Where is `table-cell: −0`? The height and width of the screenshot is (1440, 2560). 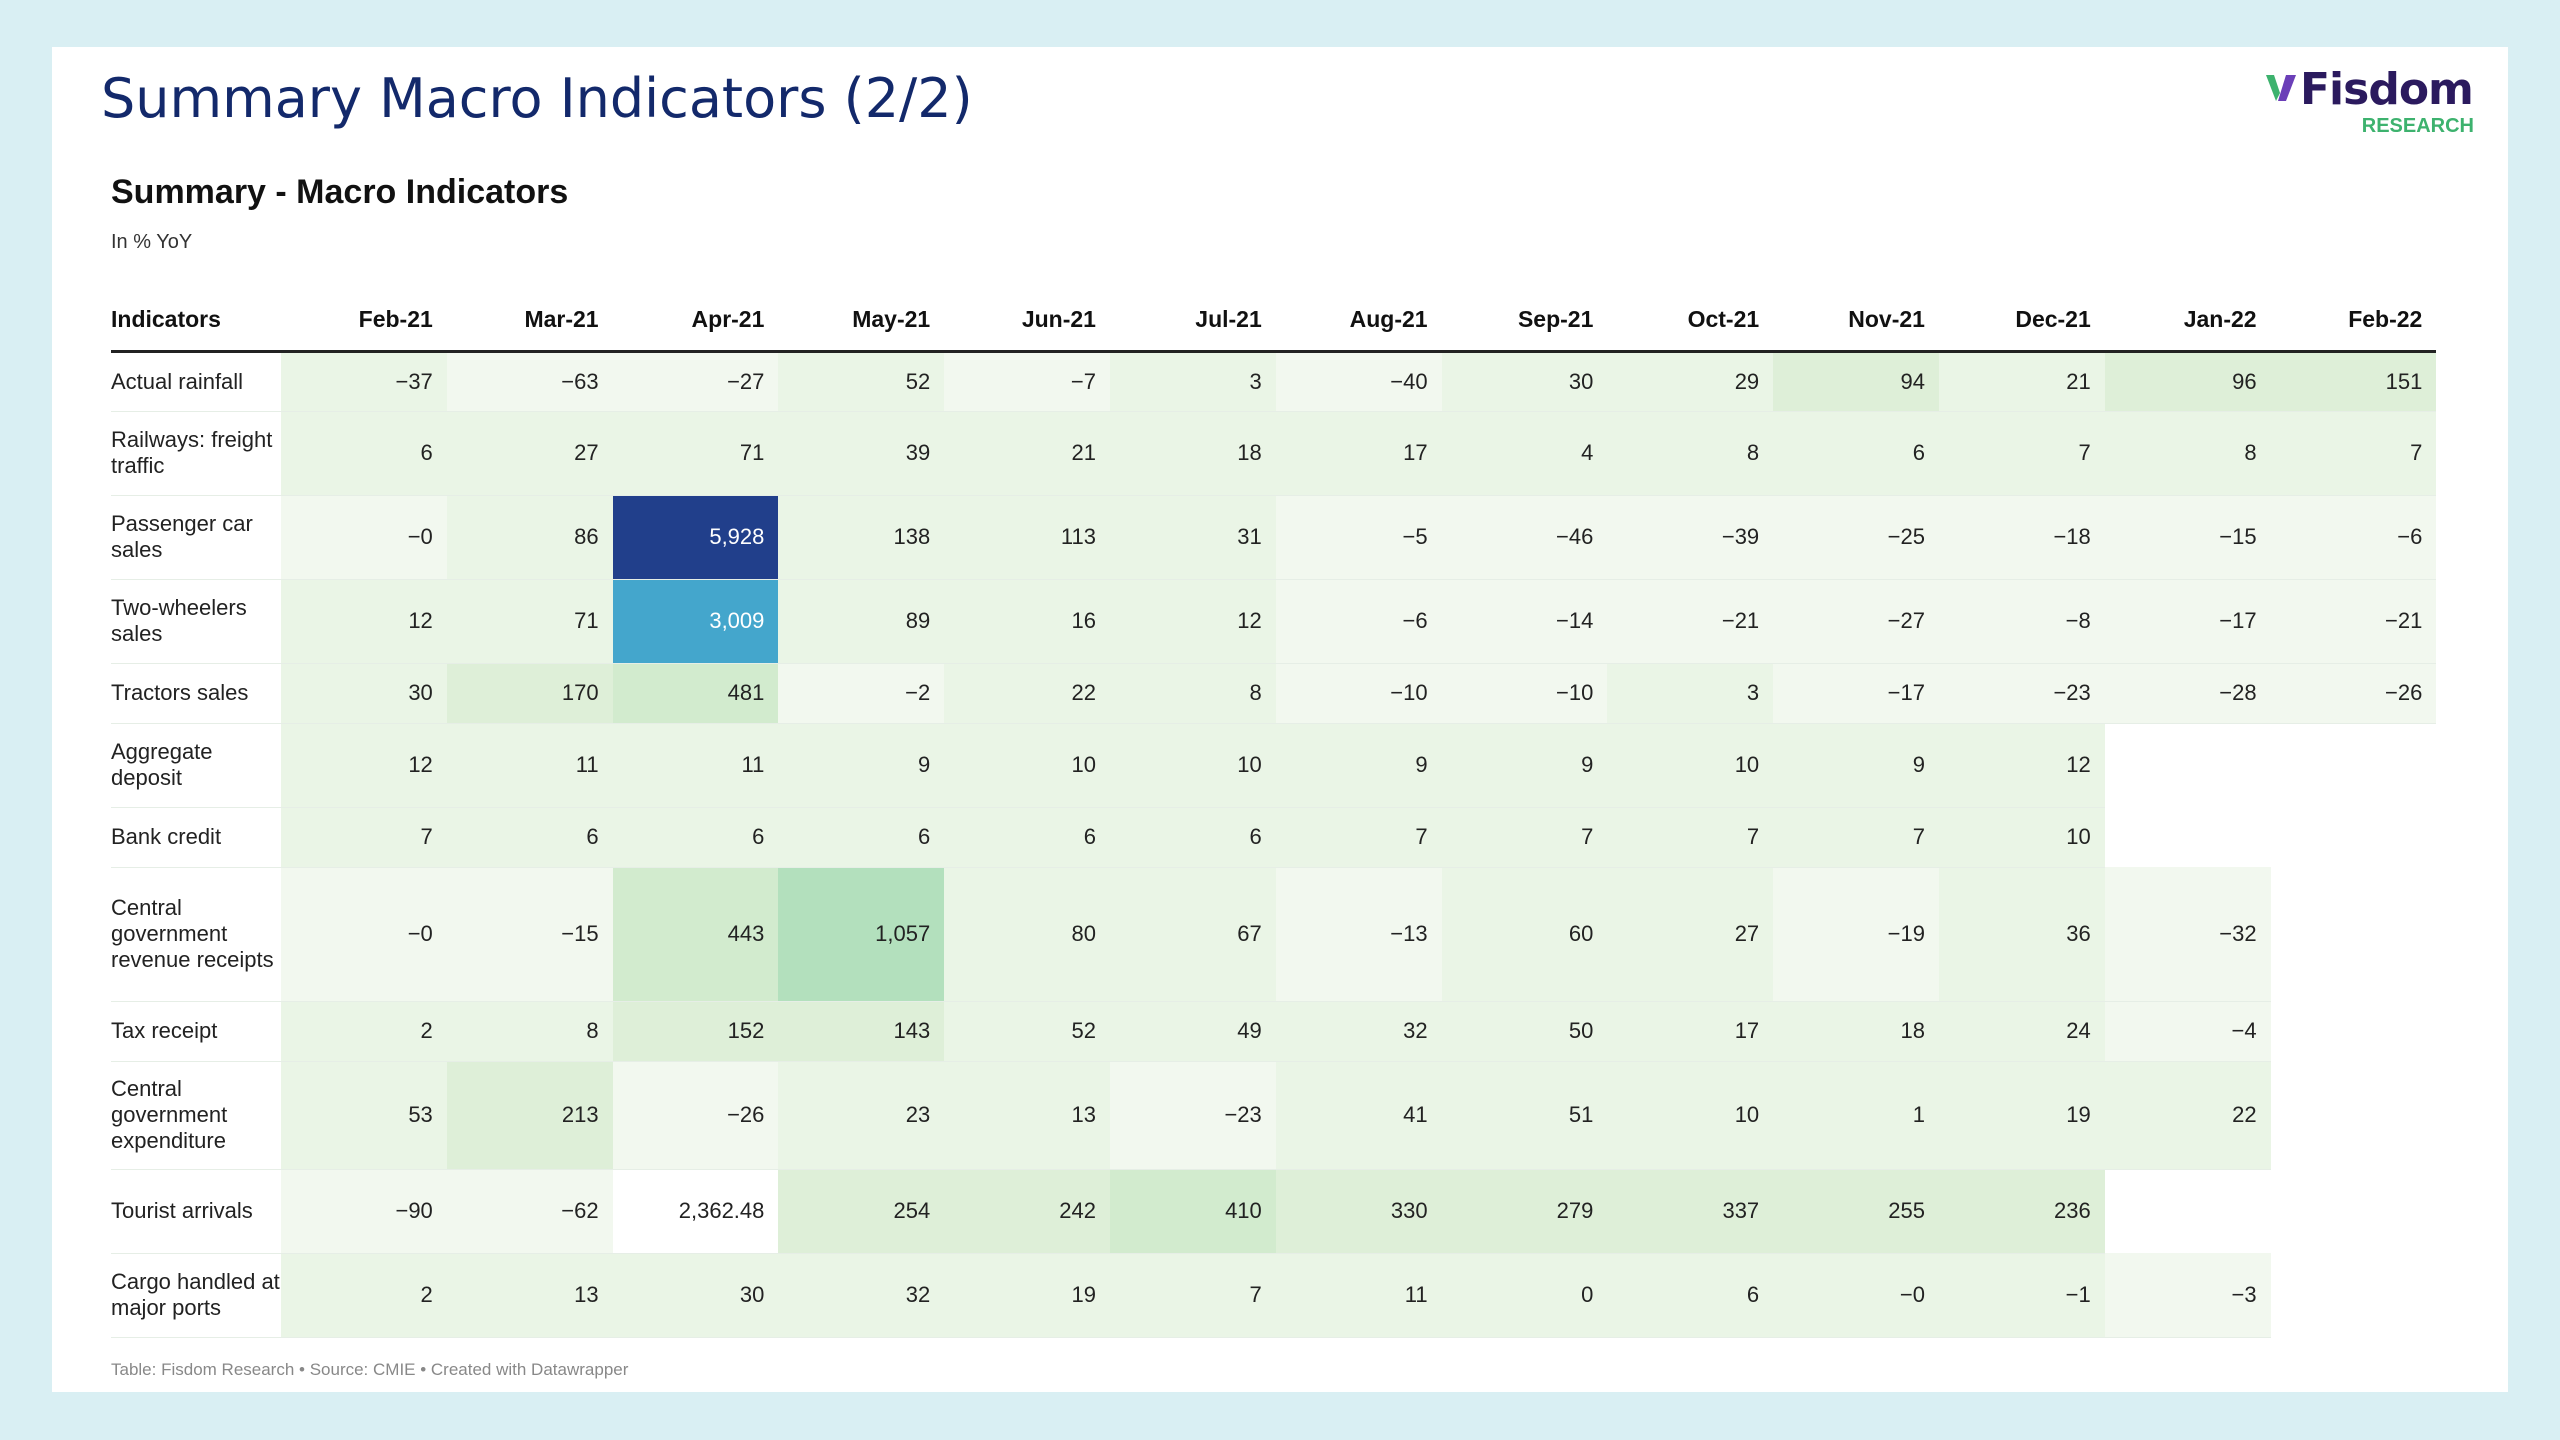
table-cell: −0 is located at coordinates (364, 537).